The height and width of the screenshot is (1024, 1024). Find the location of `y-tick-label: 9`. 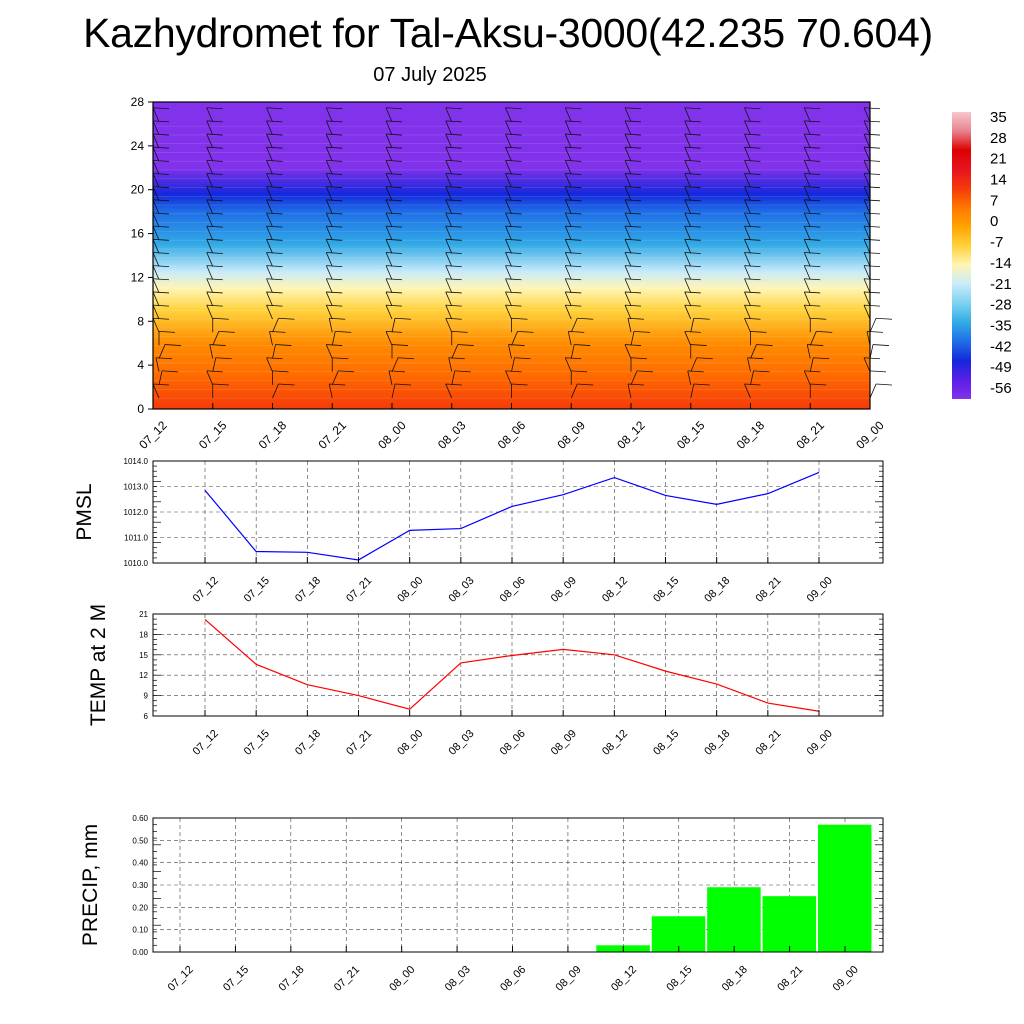

y-tick-label: 9 is located at coordinates (146, 696).